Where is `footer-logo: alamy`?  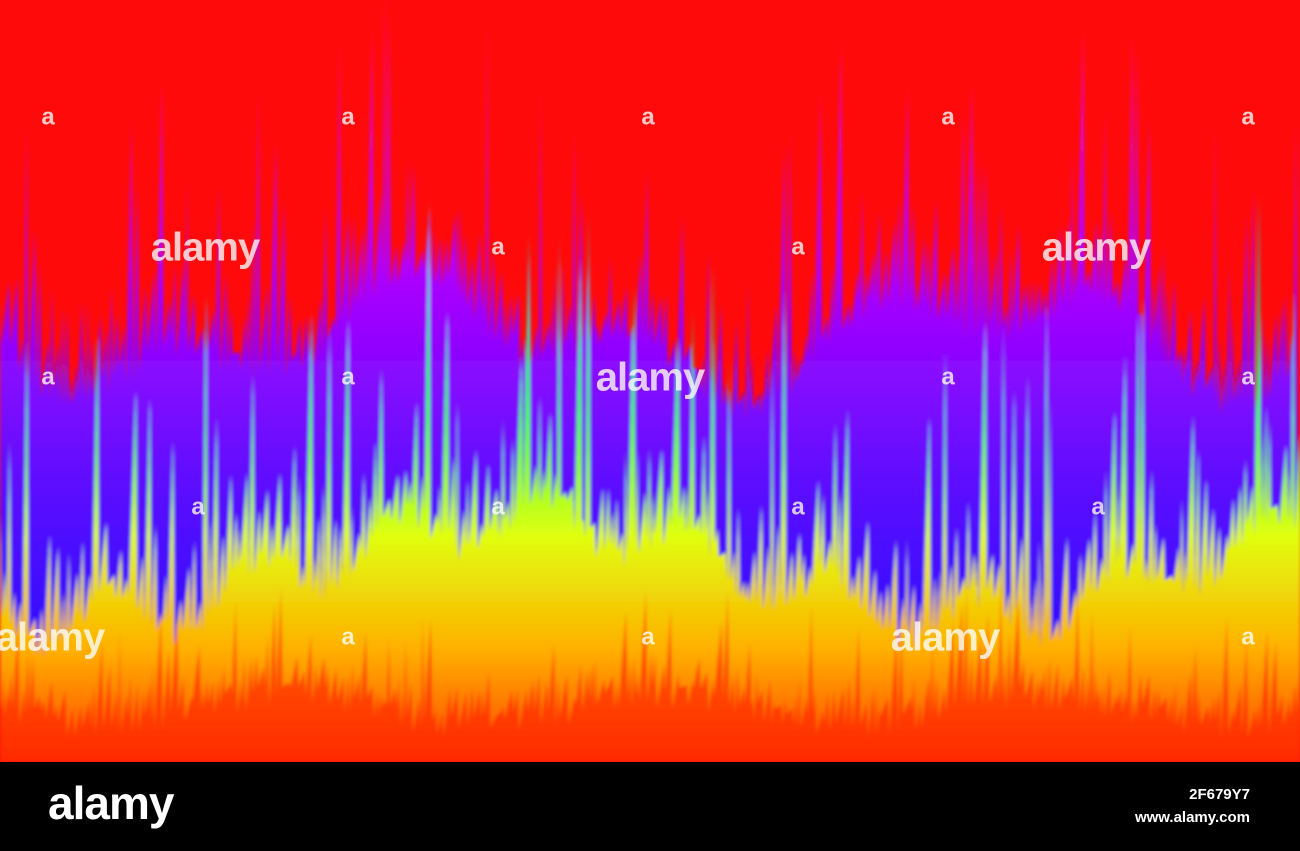 footer-logo: alamy is located at coordinates (111, 803).